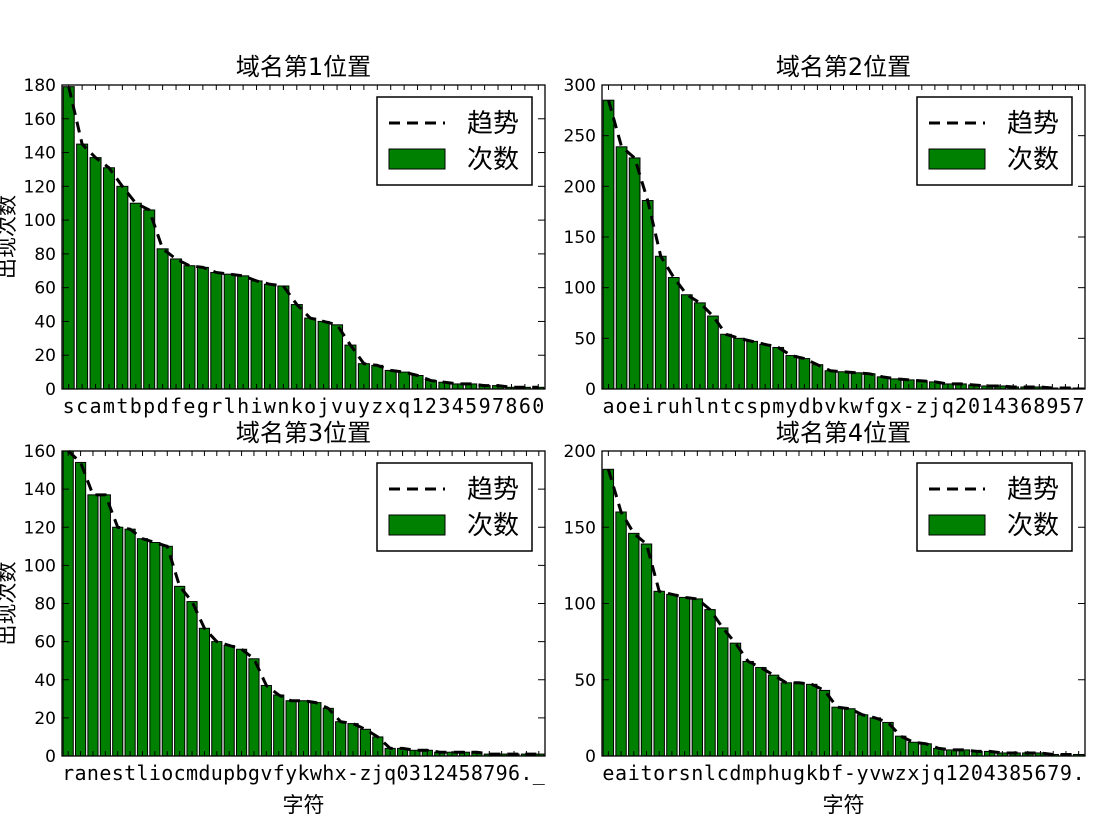 The image size is (1120, 840). Describe the element at coordinates (896, 406) in the screenshot. I see `x-tick-label-x: x` at that location.